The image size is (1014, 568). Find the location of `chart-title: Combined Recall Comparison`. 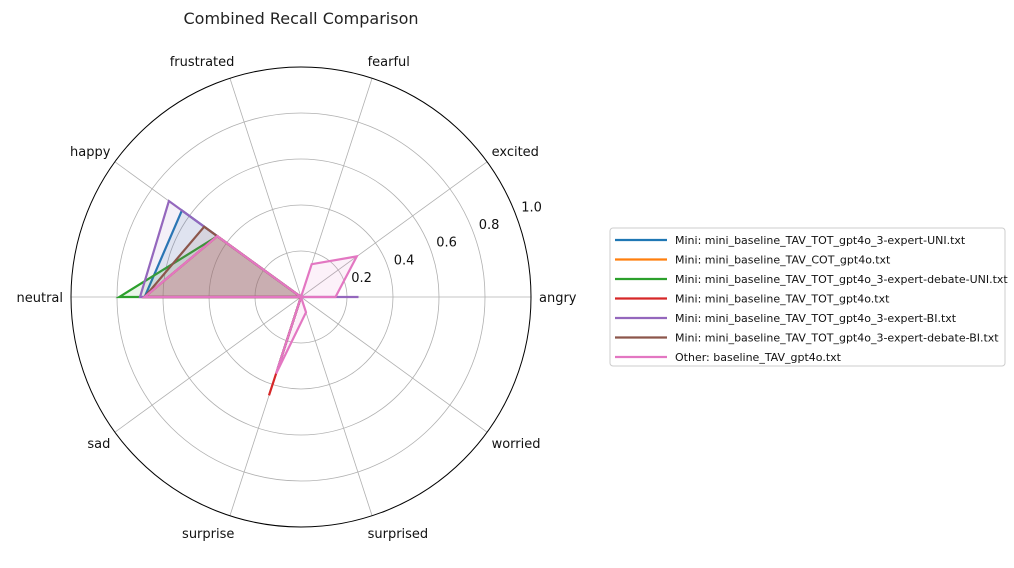

chart-title: Combined Recall Comparison is located at coordinates (301, 18).